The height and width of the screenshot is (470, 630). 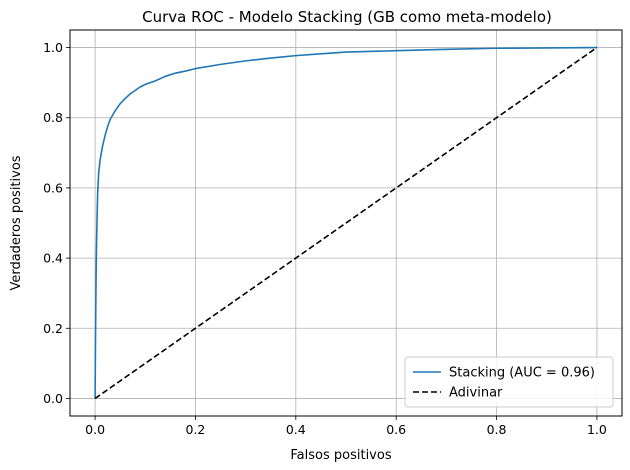 What do you see at coordinates (53, 47) in the screenshot?
I see `y-tick-label: 1.0` at bounding box center [53, 47].